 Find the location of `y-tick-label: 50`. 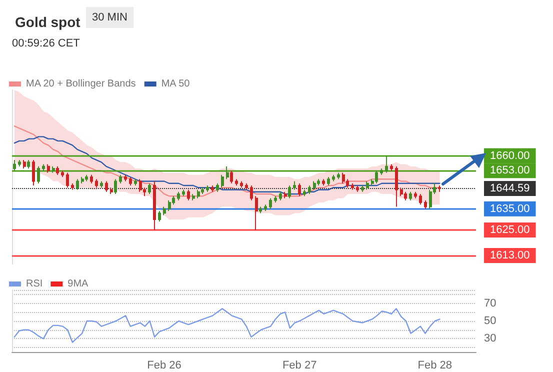

y-tick-label: 50 is located at coordinates (490, 321).